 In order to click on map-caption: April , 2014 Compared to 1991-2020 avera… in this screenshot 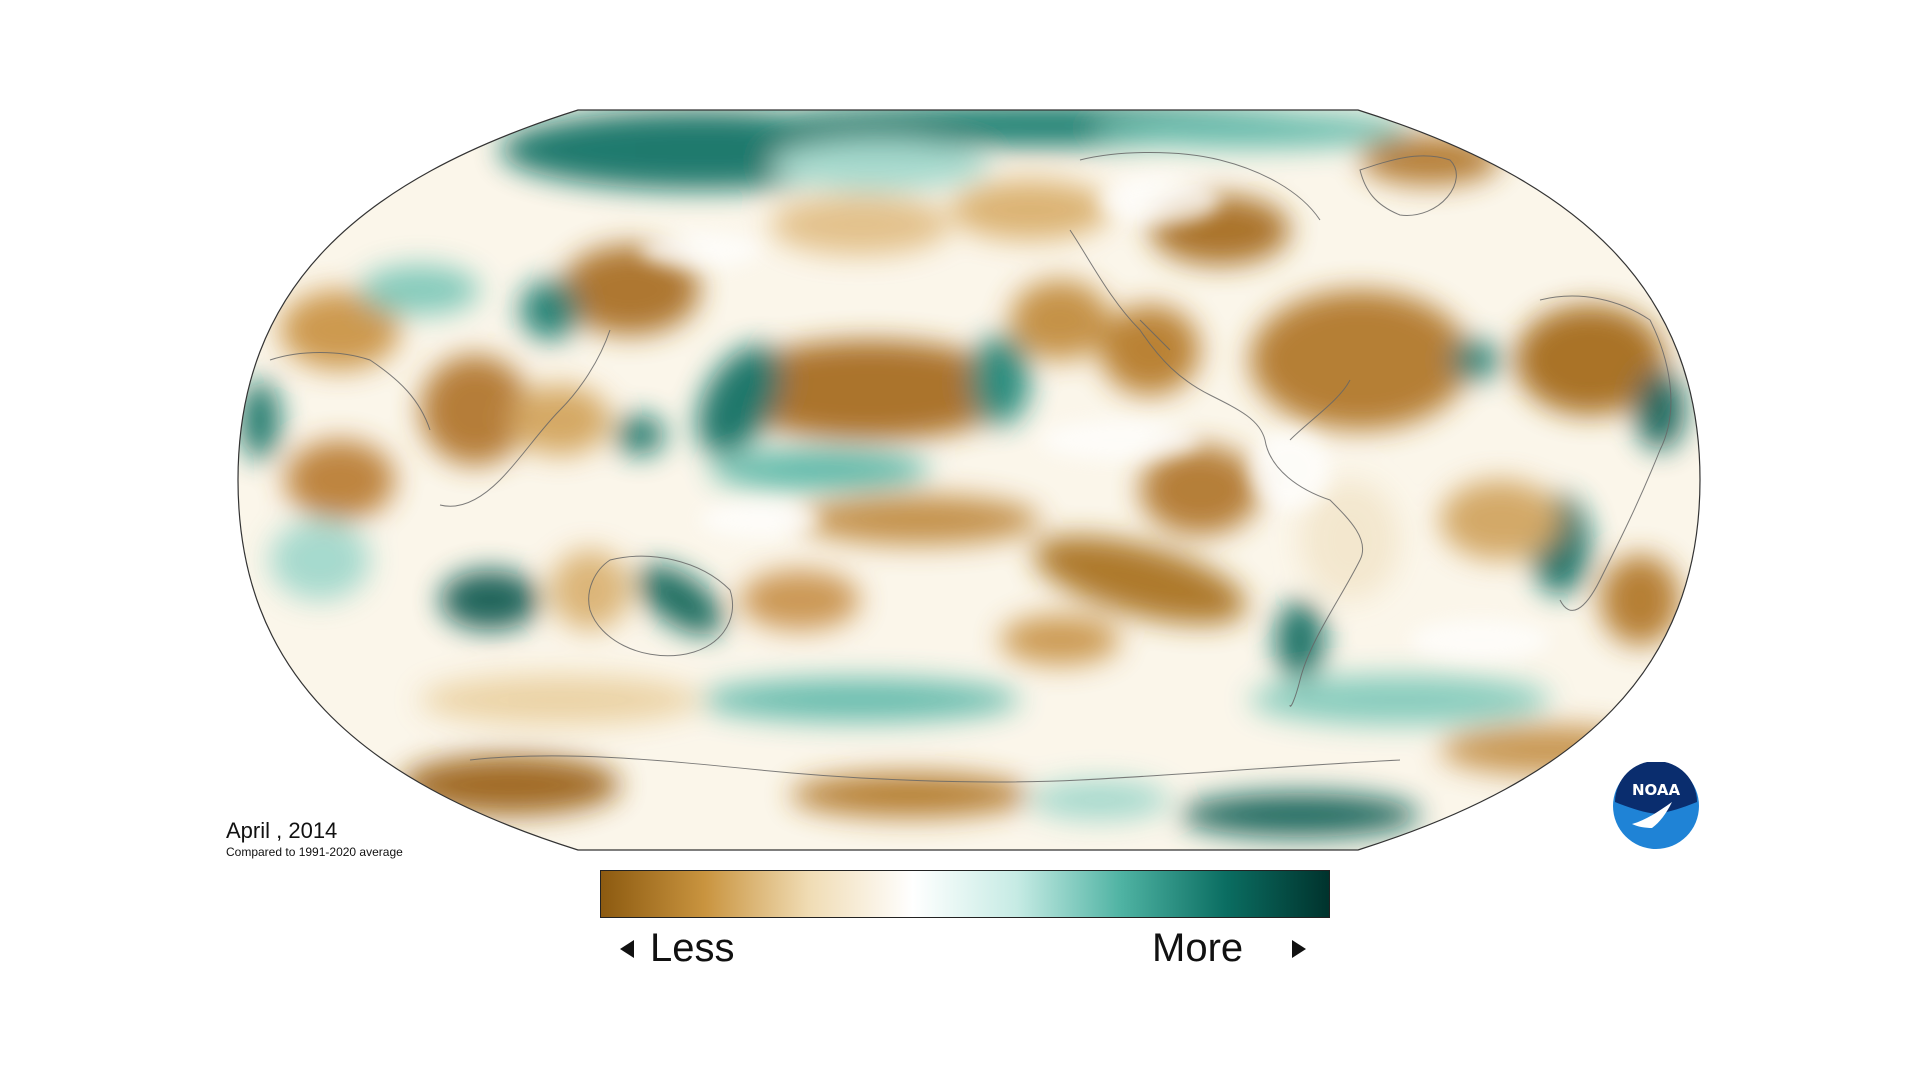, I will do `click(314, 839)`.